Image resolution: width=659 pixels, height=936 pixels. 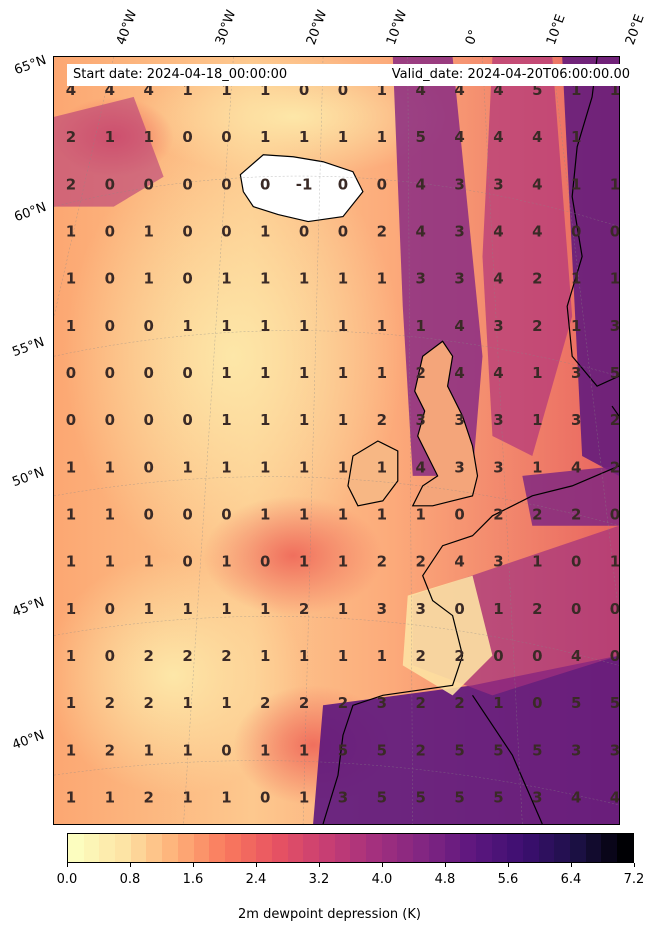 I want to click on colorbar-tick-label: 7.2, so click(x=634, y=879).